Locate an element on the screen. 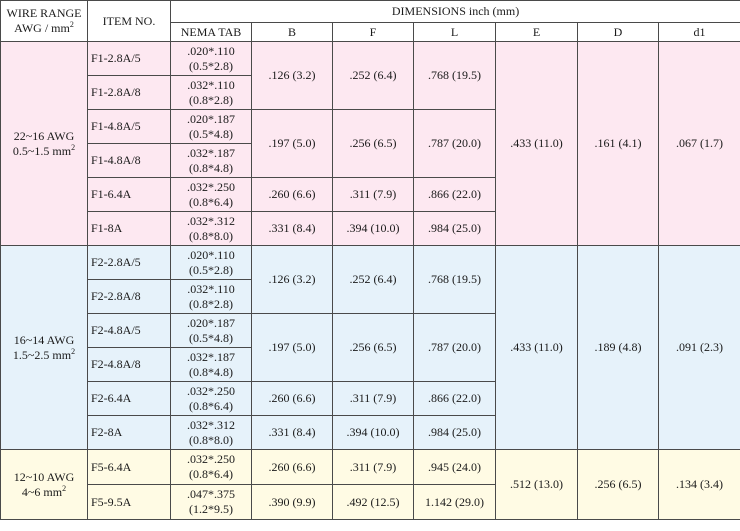 Image resolution: width=740 pixels, height=531 pixels. nema-tab-mm: (0.8*6.4) is located at coordinates (211, 201).